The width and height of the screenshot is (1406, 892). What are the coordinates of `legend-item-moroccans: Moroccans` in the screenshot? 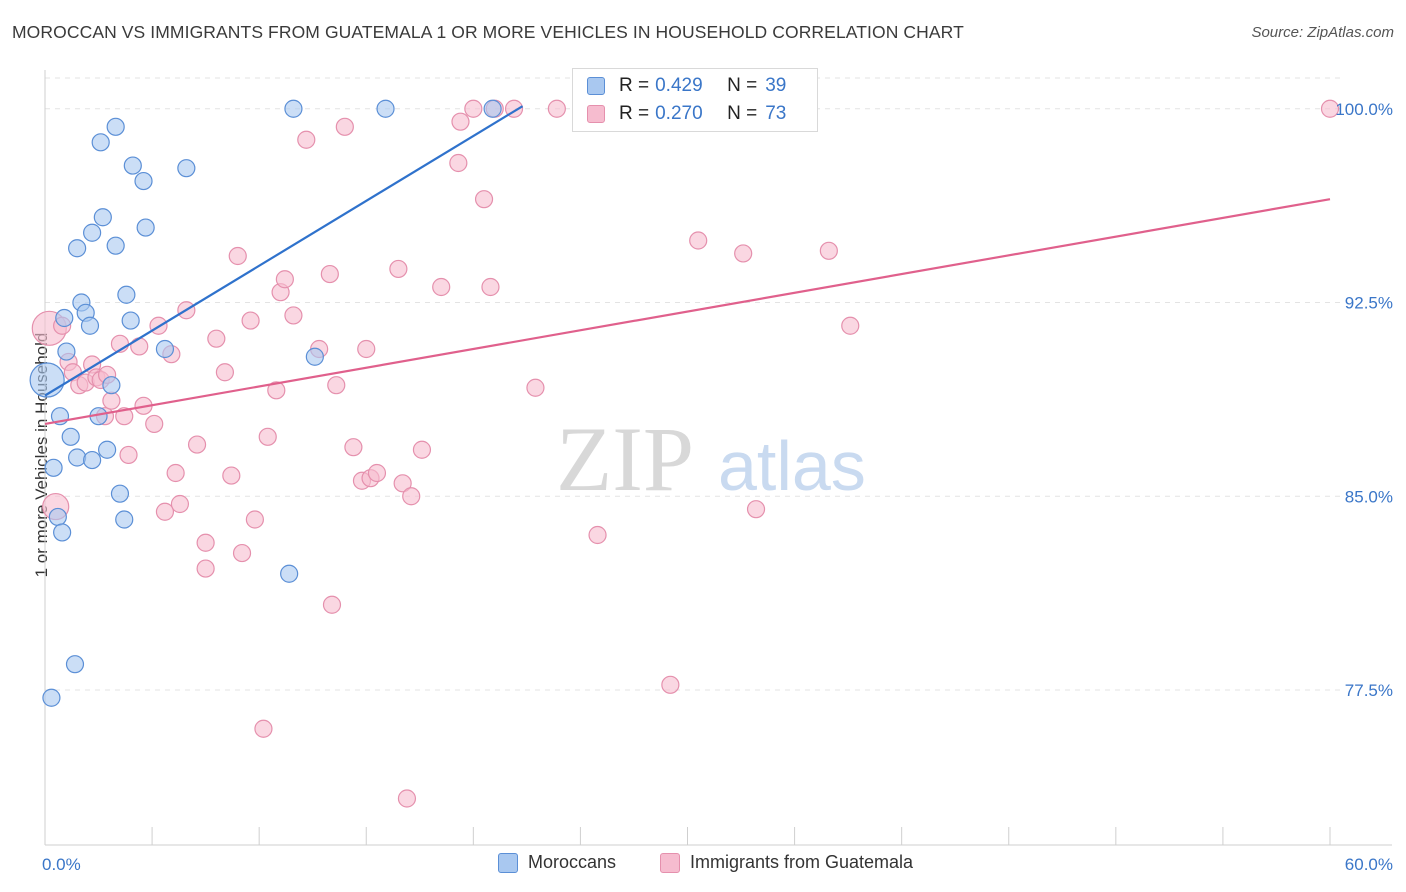 It's located at (557, 862).